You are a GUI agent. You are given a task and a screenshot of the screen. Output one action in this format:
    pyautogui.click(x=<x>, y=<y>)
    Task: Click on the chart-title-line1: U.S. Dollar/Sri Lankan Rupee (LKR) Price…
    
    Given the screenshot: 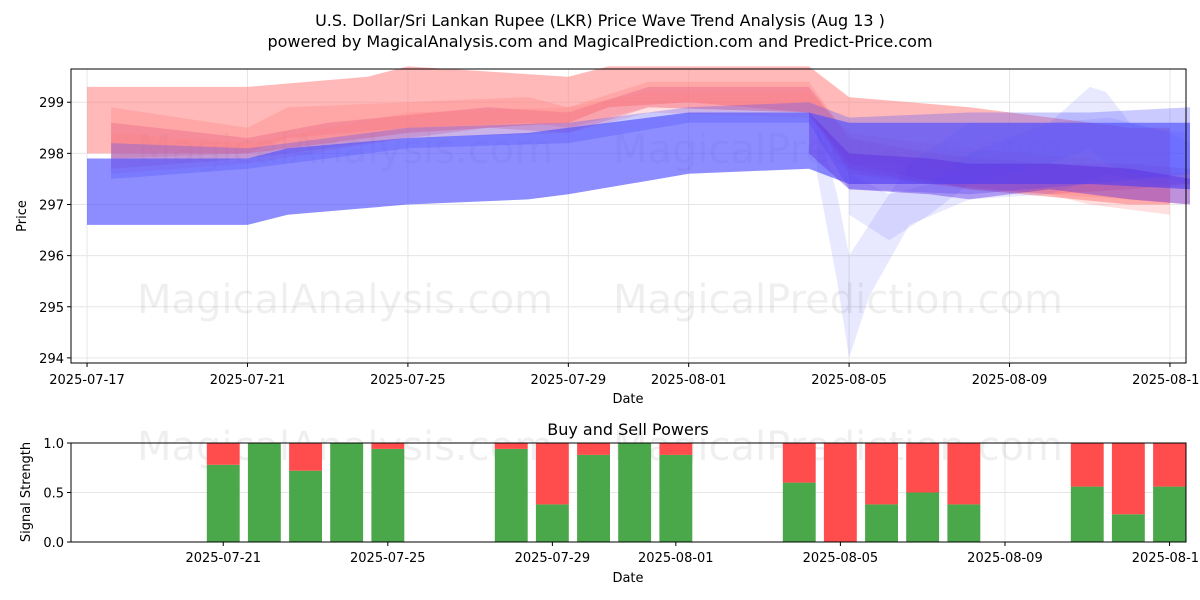 What is the action you would take?
    pyautogui.click(x=600, y=20)
    